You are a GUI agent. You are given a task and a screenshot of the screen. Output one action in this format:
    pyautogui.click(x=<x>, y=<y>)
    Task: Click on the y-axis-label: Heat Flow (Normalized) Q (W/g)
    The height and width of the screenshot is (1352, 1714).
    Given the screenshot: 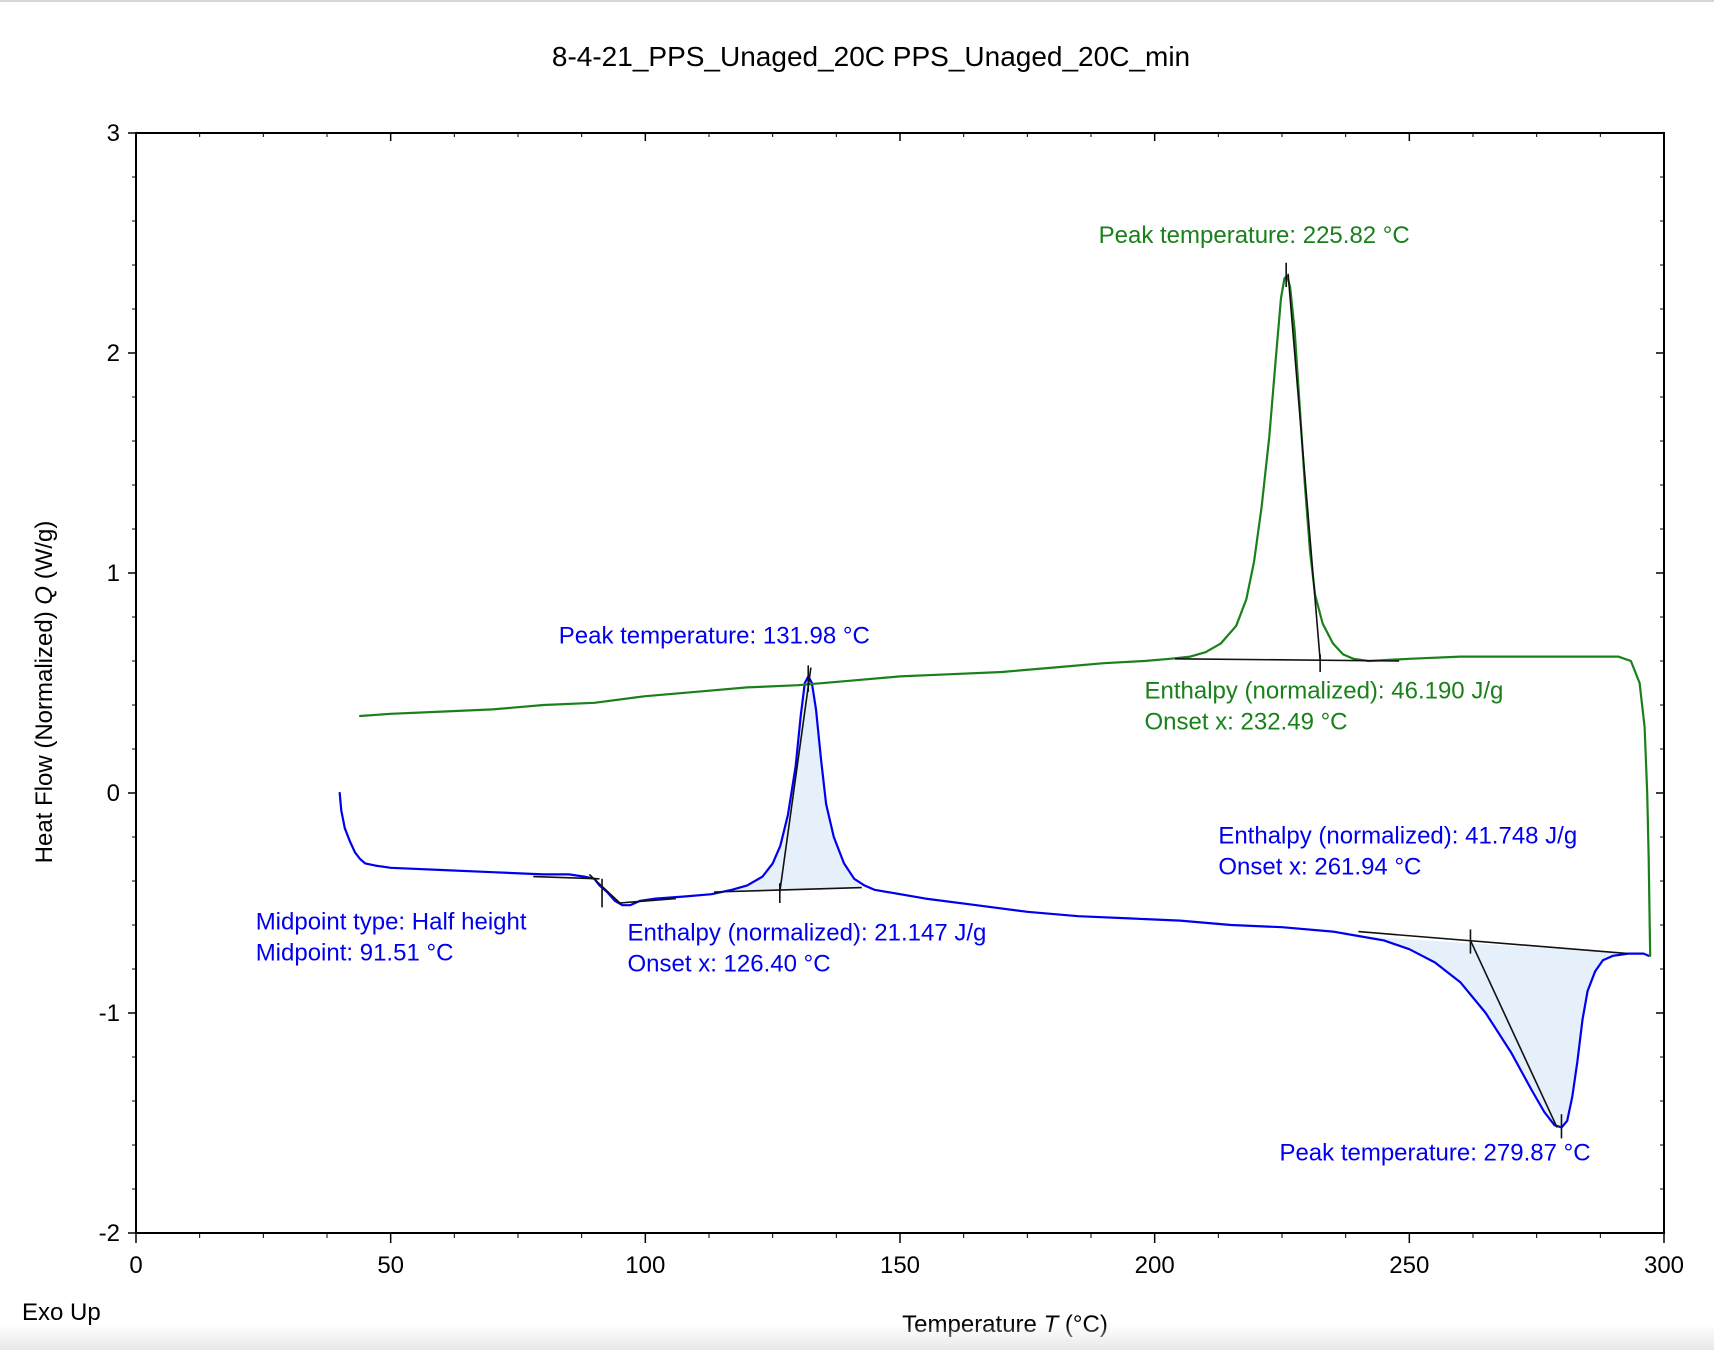 What is the action you would take?
    pyautogui.click(x=44, y=692)
    